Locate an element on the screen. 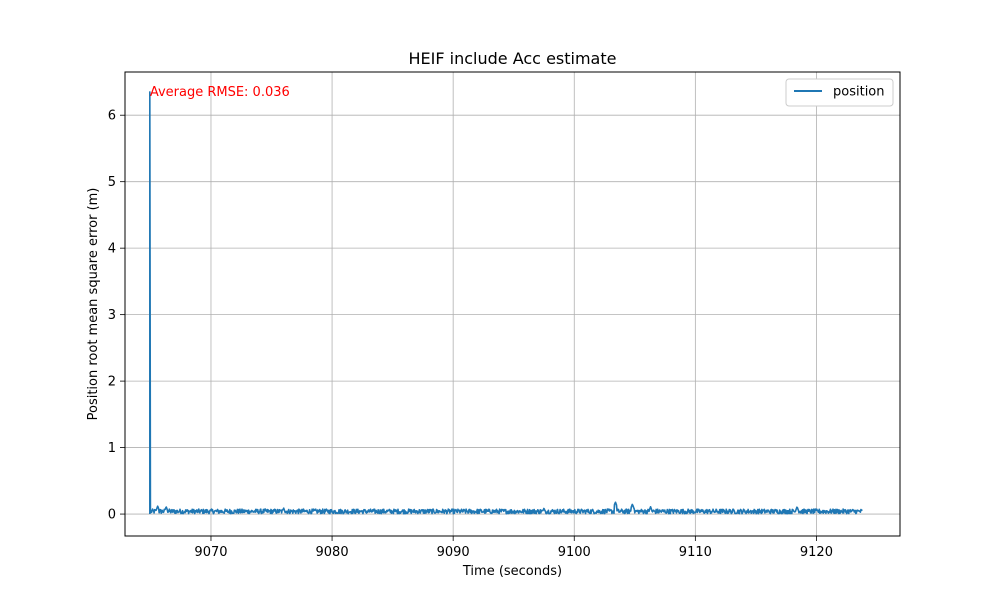 This screenshot has height=600, width=1000. x-tick-label: 9120 is located at coordinates (816, 552).